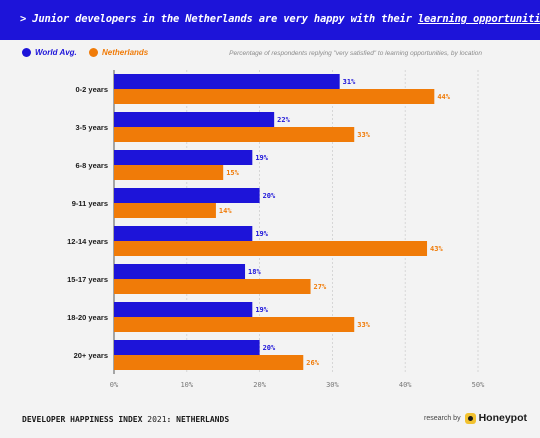 The width and height of the screenshot is (540, 438). What do you see at coordinates (91, 89) in the screenshot?
I see `category-label: 0-2 years` at bounding box center [91, 89].